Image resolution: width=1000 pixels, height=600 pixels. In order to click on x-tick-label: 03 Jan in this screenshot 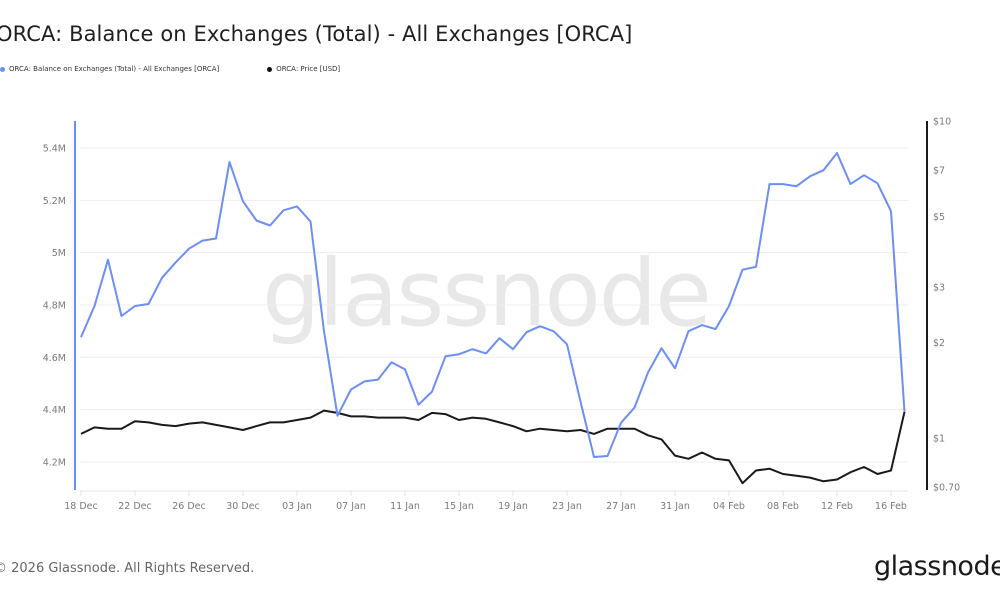, I will do `click(297, 506)`.